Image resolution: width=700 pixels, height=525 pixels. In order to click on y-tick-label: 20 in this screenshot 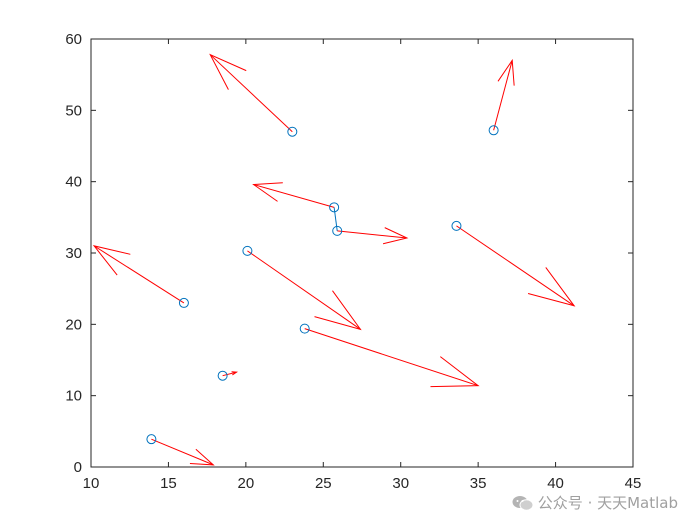, I will do `click(73, 324)`.